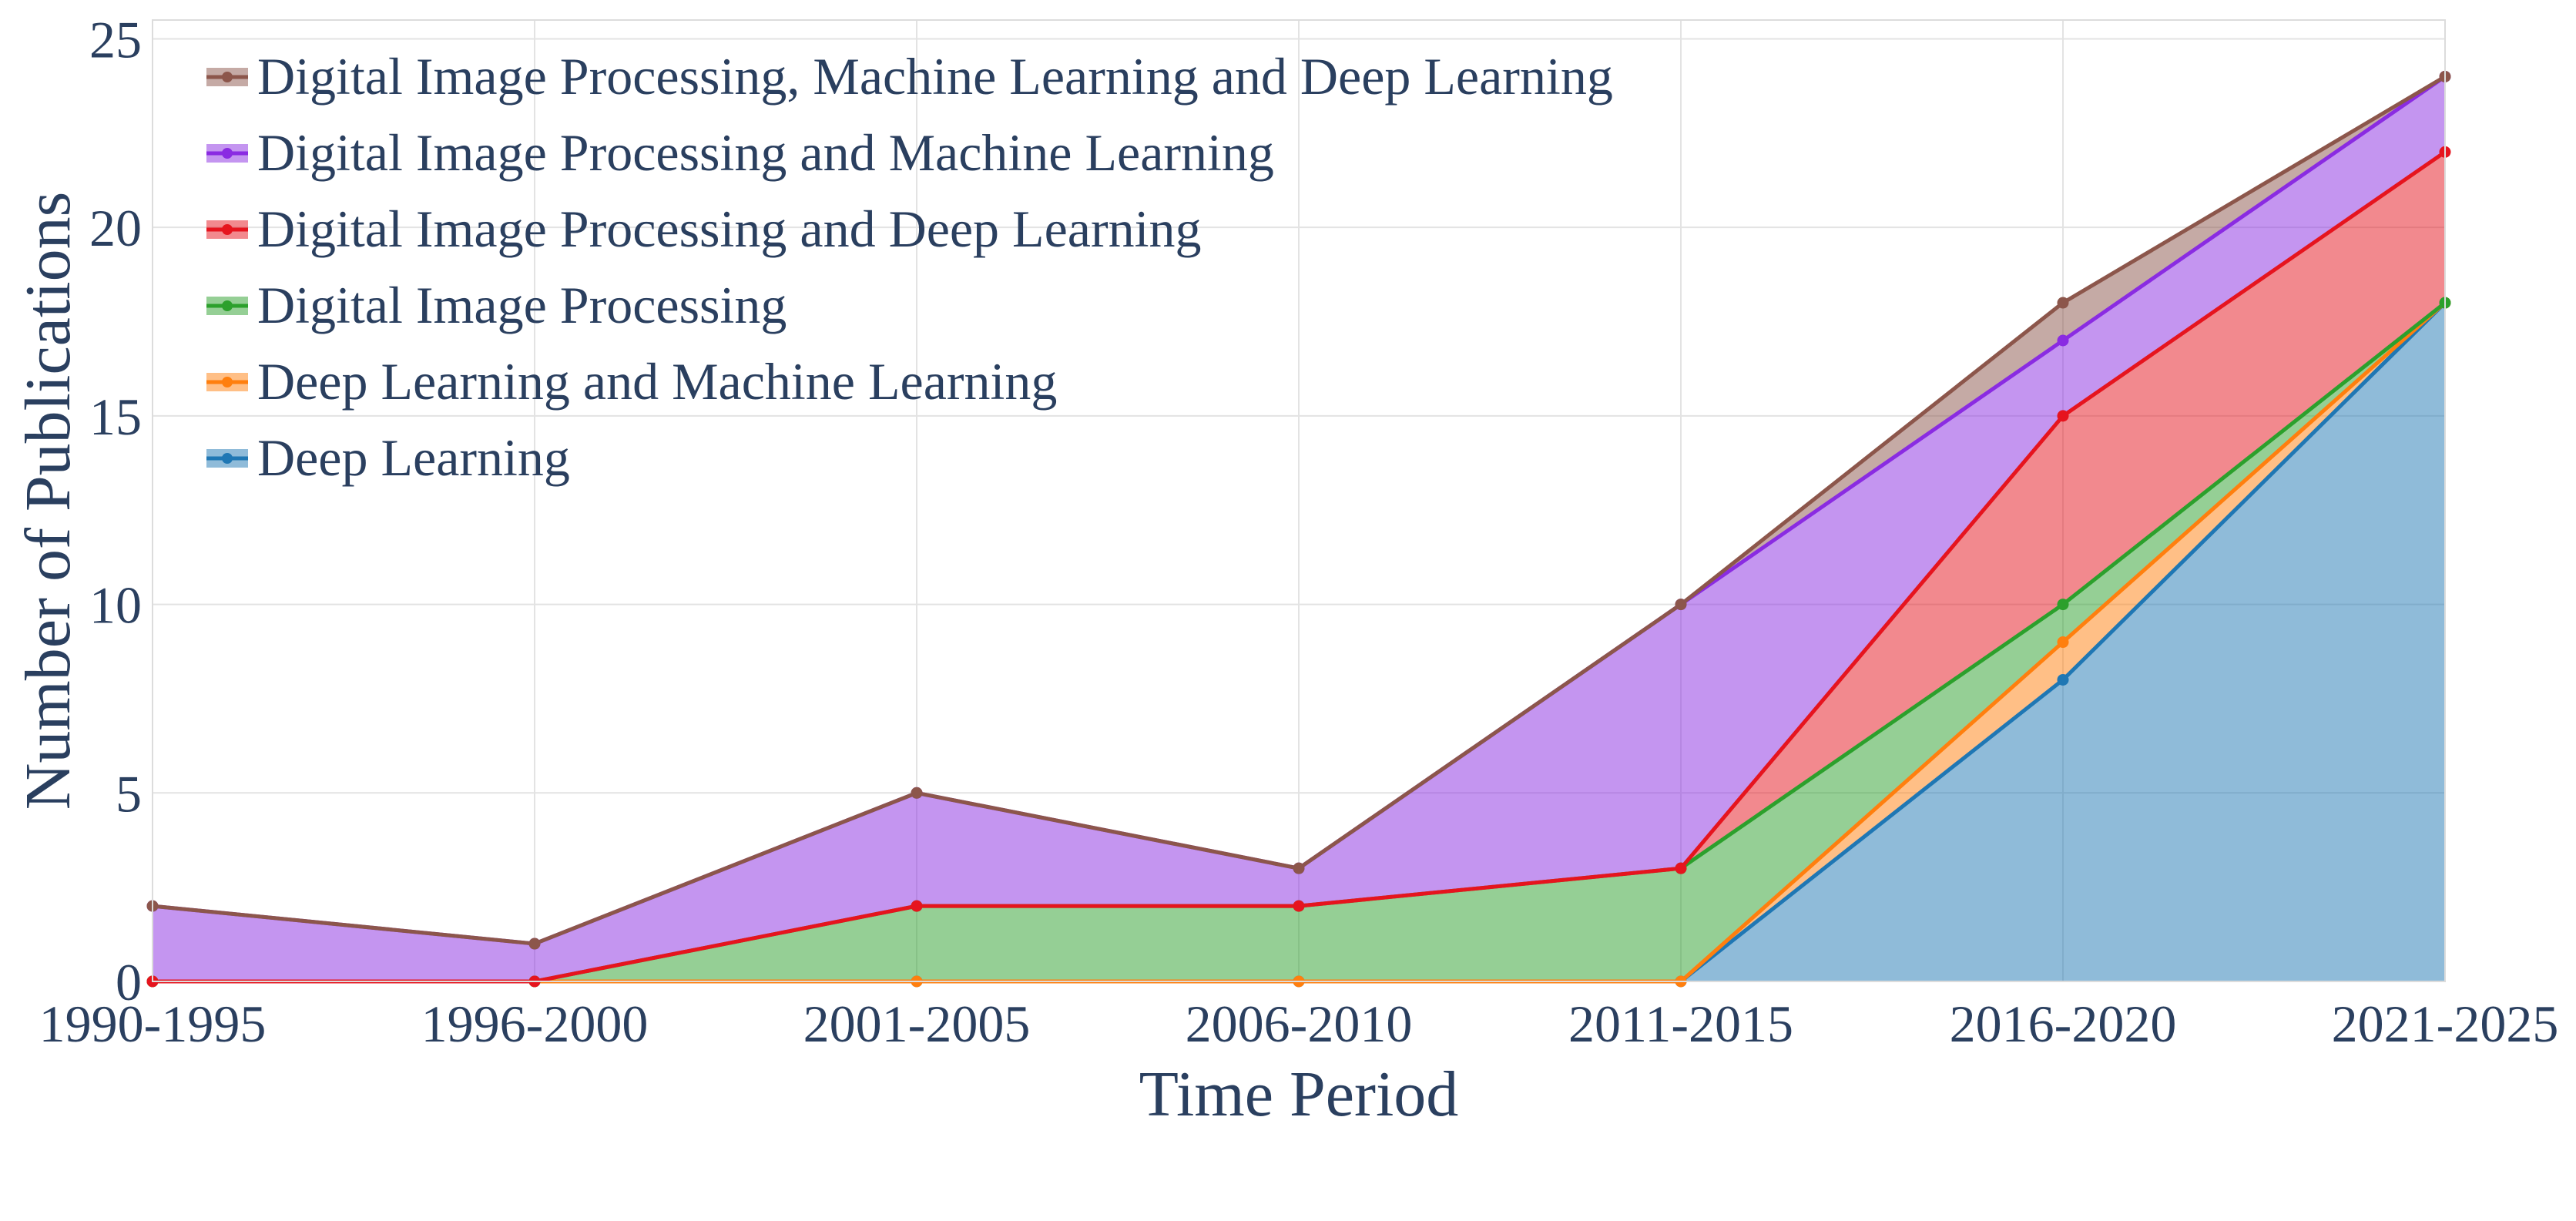 This screenshot has height=1221, width=2576. What do you see at coordinates (657, 382) in the screenshot?
I see `legend-label: Deep Learning and Machine Learning` at bounding box center [657, 382].